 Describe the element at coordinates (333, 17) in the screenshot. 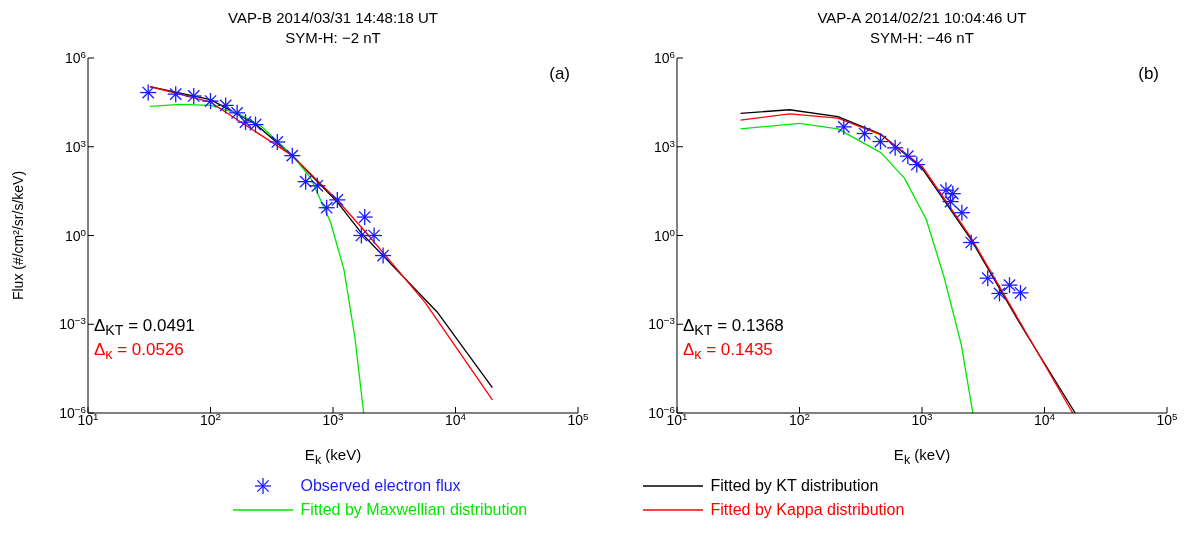

I see `chart-title: VAP-B 2014/03/31 14:48:18 UT` at that location.